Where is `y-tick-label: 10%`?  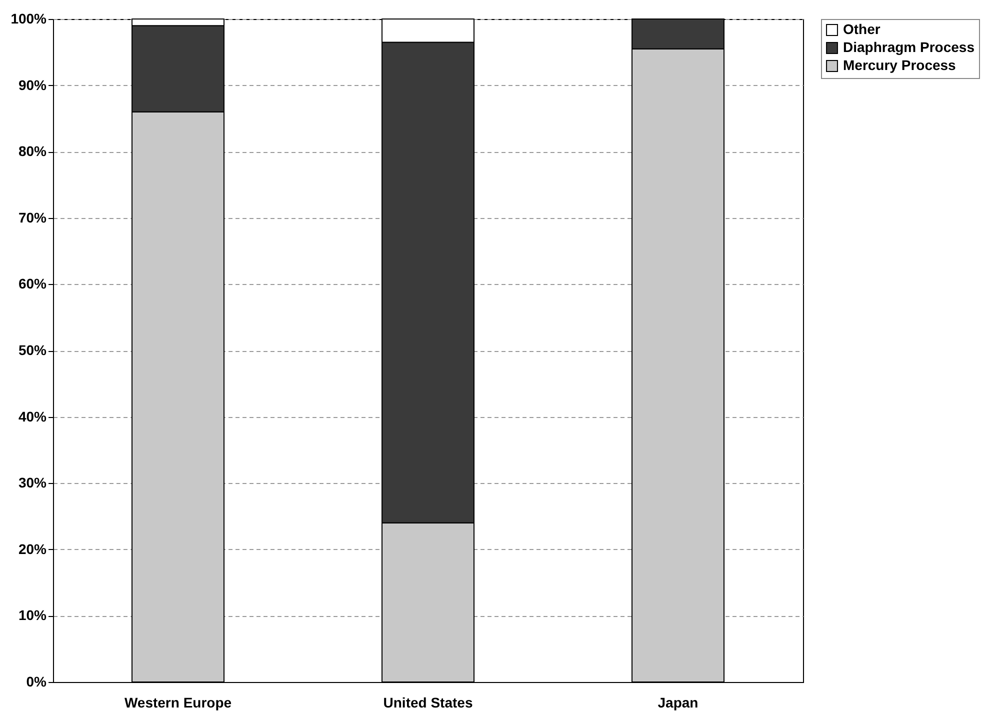 y-tick-label: 10% is located at coordinates (33, 615).